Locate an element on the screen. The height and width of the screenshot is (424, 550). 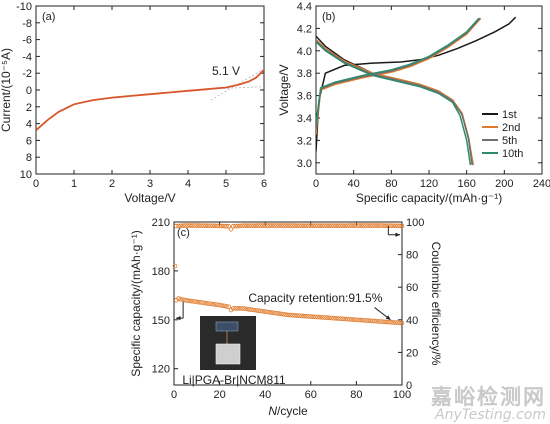
y2-tick-label: 60 is located at coordinates (412, 288).